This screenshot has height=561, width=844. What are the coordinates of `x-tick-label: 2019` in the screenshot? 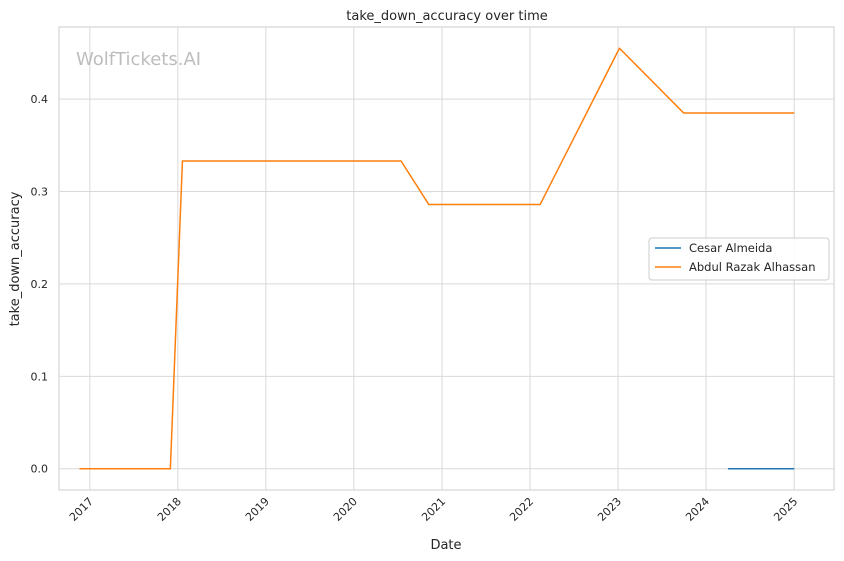 It's located at (257, 509).